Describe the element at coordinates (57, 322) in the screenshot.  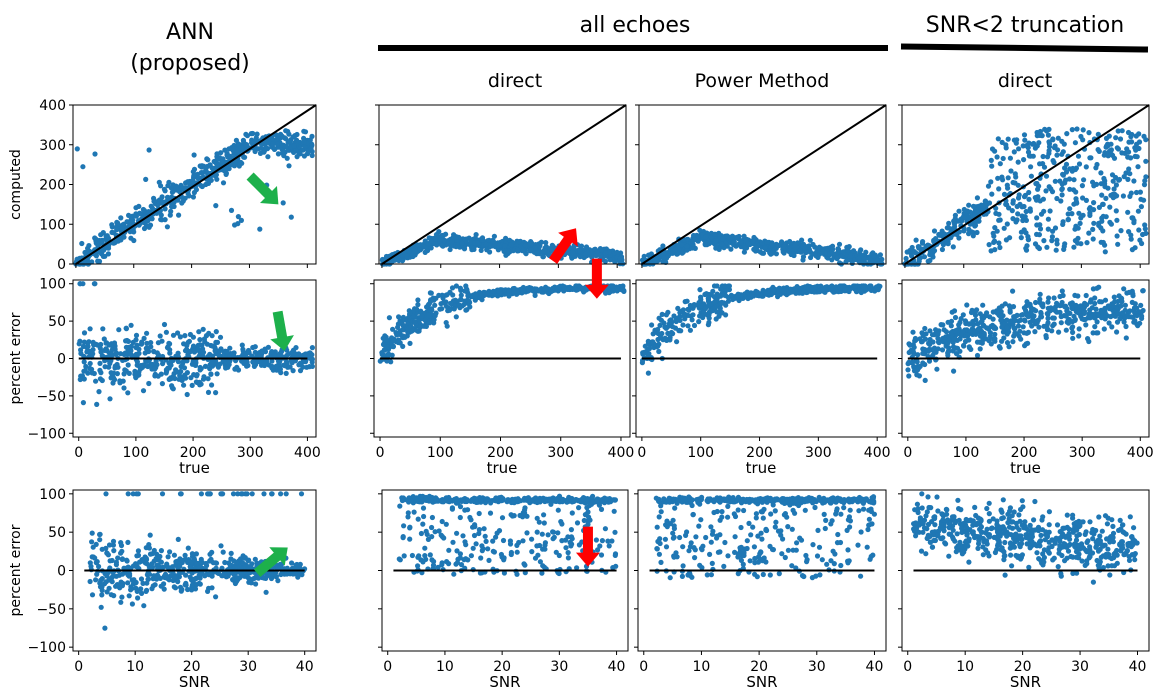
I see `y-tick-label: 50` at that location.